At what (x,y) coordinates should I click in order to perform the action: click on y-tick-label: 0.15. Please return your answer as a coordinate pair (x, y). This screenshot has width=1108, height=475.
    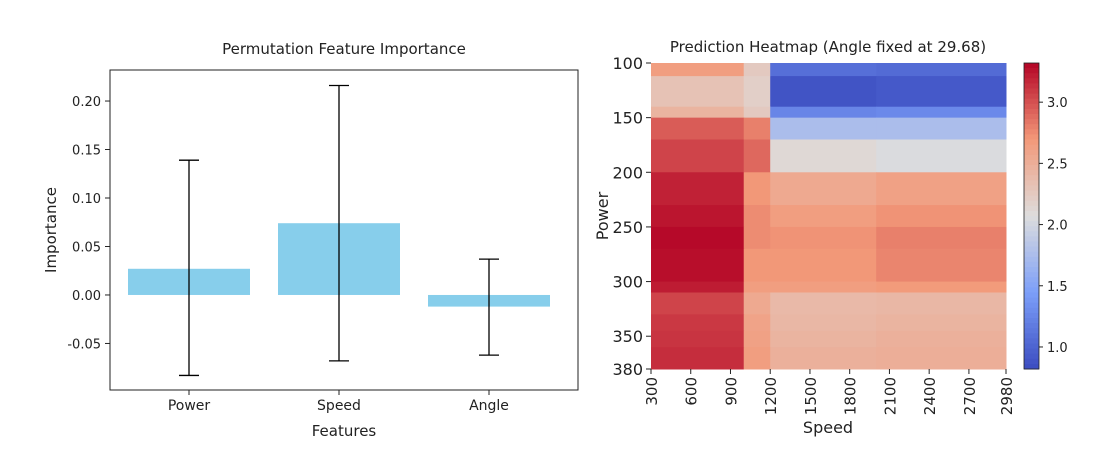
    Looking at the image, I should click on (86, 151).